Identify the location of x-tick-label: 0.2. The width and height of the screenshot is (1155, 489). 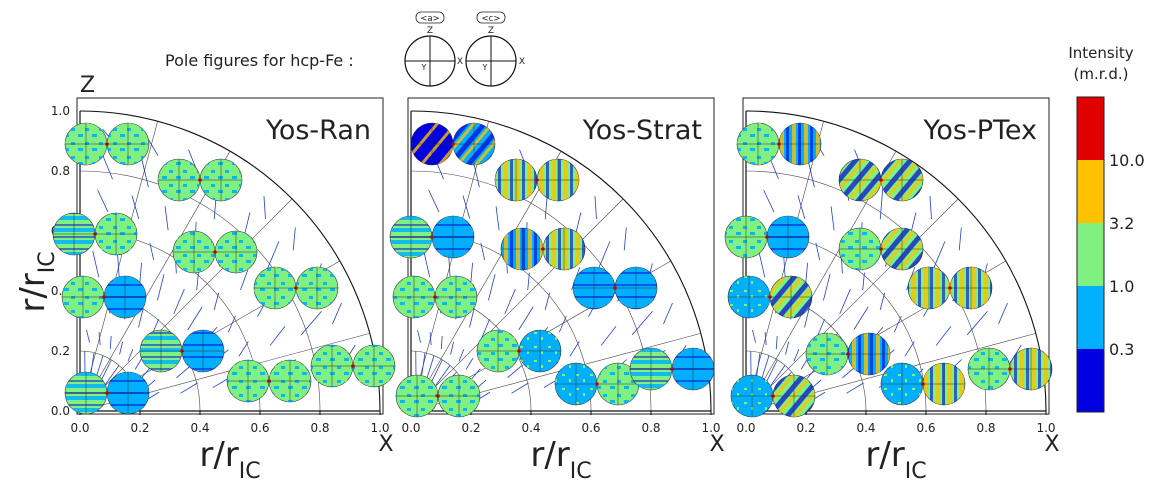
(470, 428).